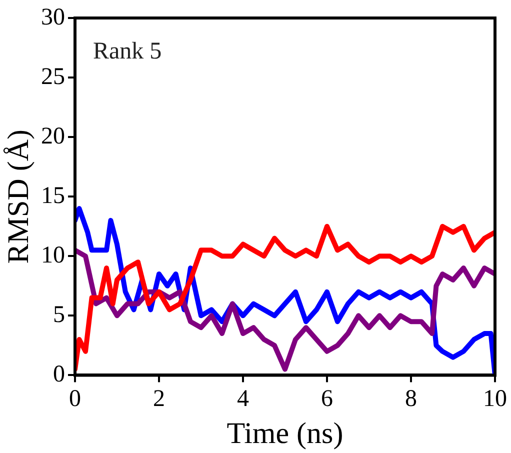 Image resolution: width=511 pixels, height=453 pixels. What do you see at coordinates (327, 399) in the screenshot?
I see `x-tick-label: 6` at bounding box center [327, 399].